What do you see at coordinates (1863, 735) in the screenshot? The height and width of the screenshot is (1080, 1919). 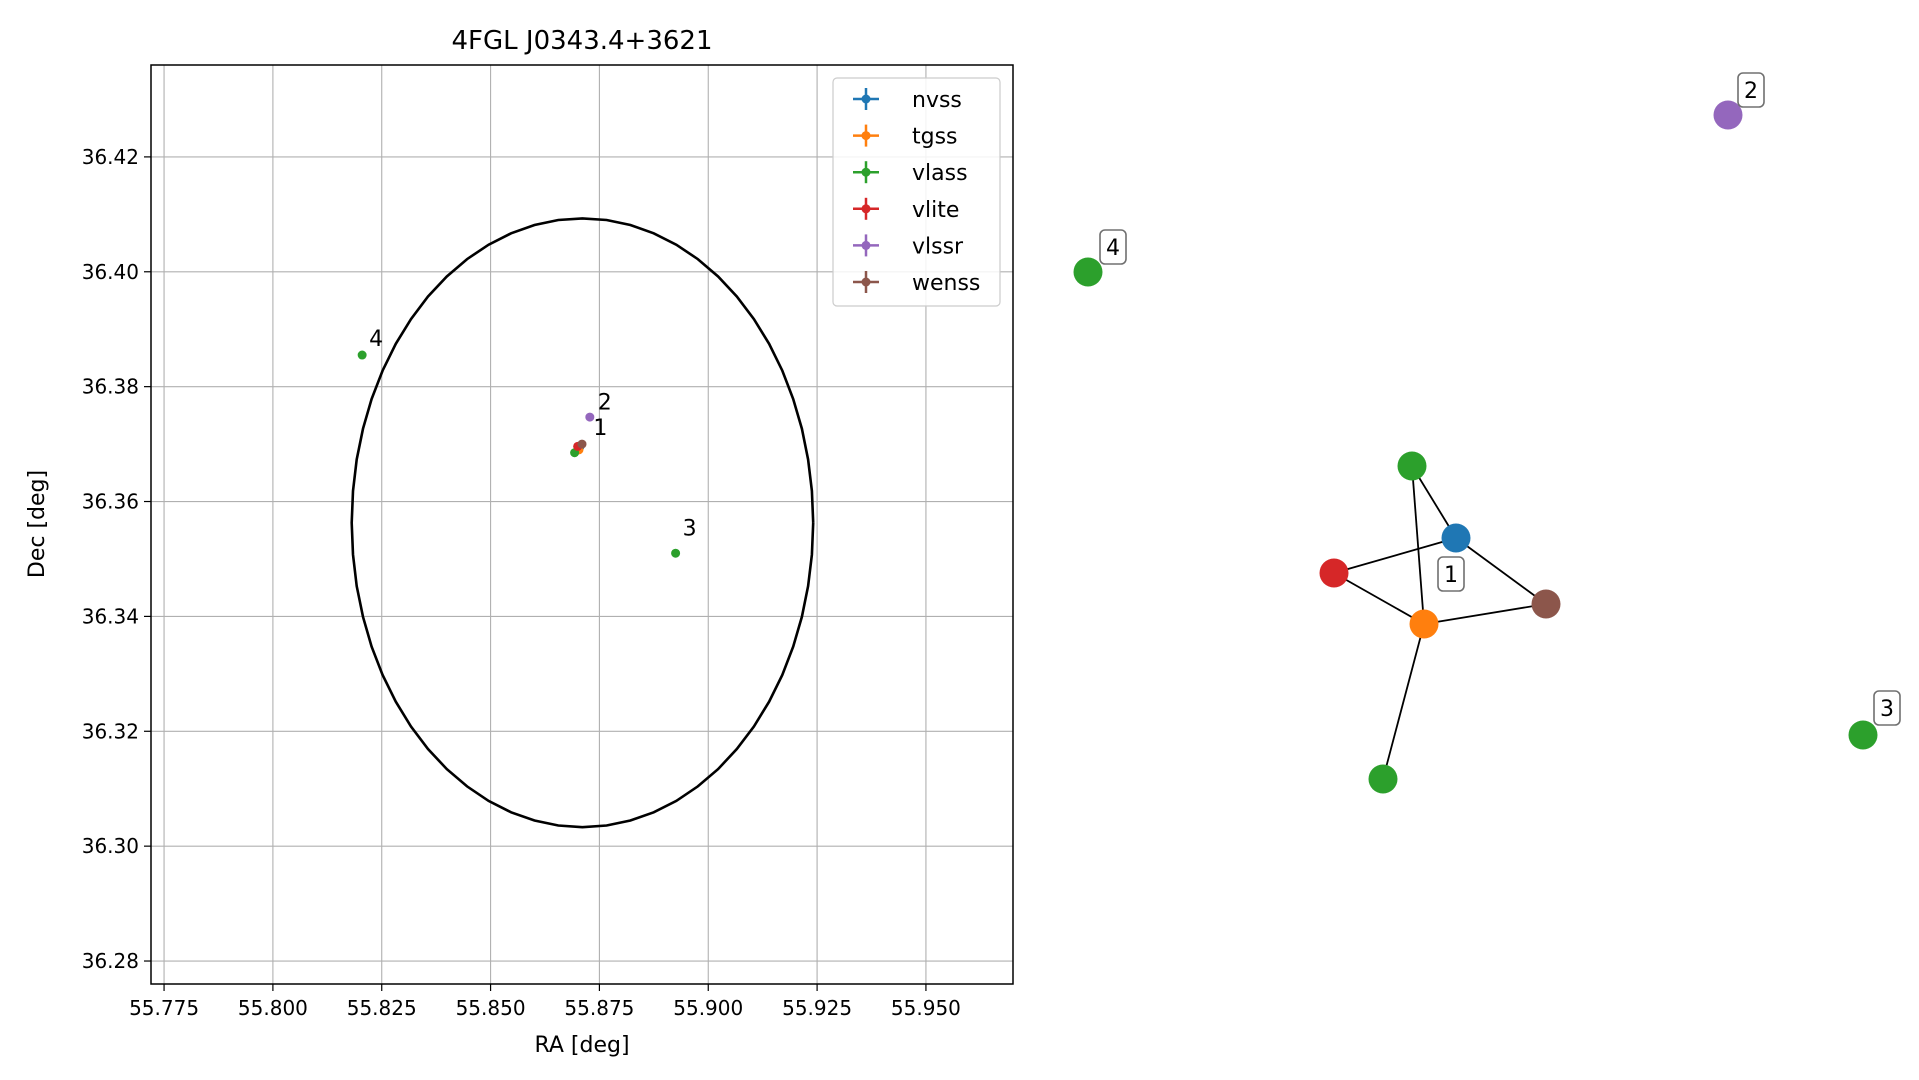 I see `network-node-vlass-c` at bounding box center [1863, 735].